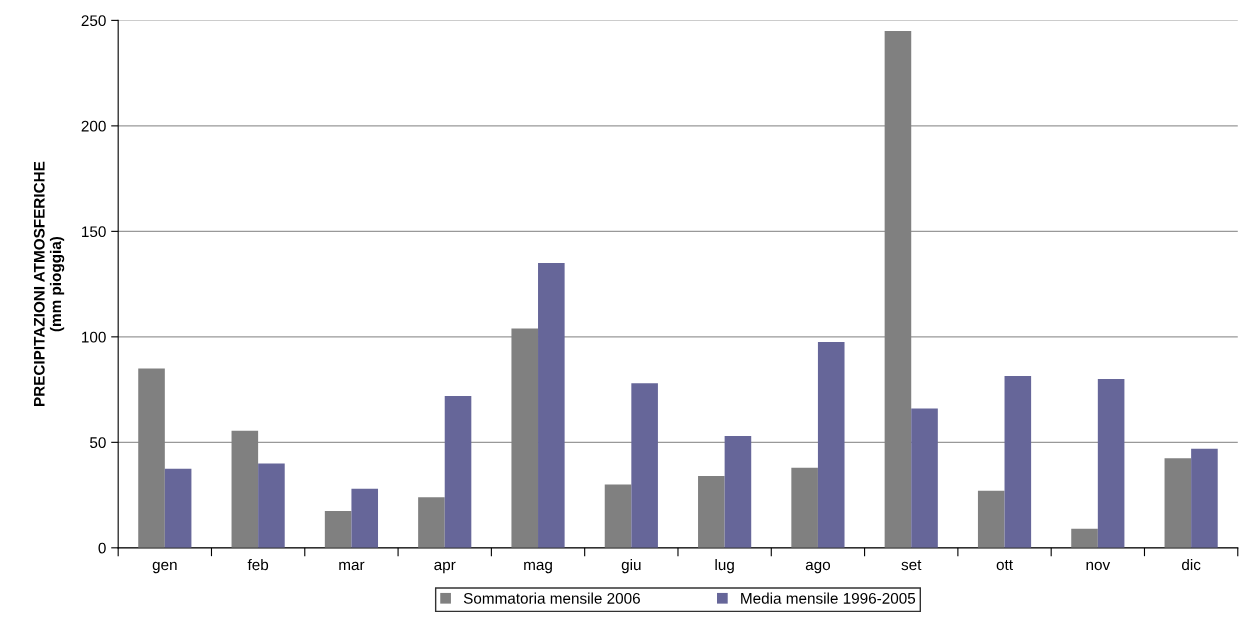  Describe the element at coordinates (1191, 564) in the screenshot. I see `x-tick-label: dic` at that location.